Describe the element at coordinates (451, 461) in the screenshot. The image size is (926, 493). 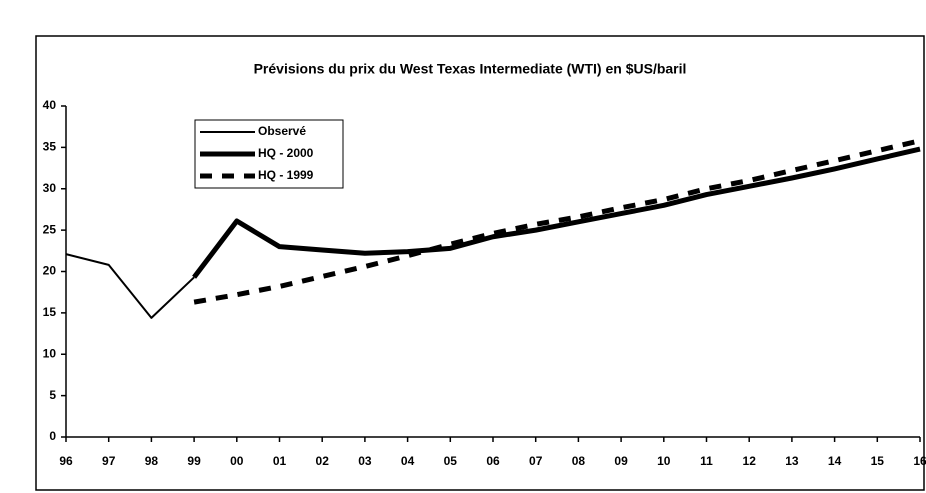
I see `x-tick-label: 05` at that location.